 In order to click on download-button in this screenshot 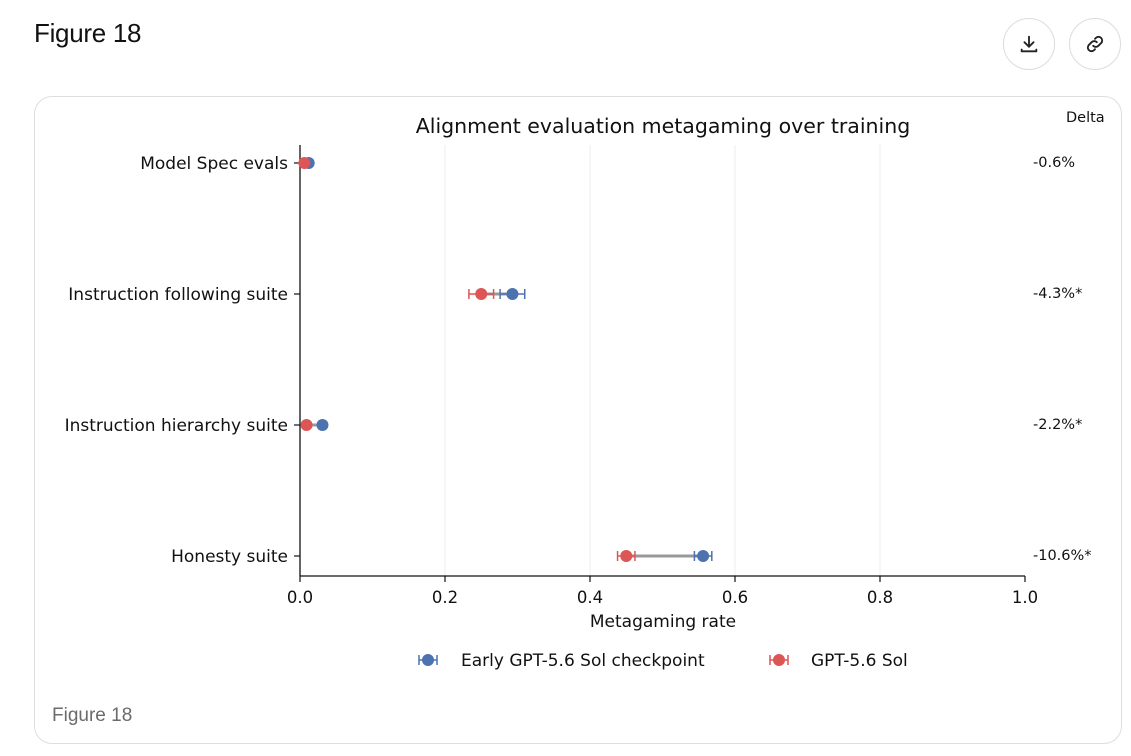, I will do `click(1029, 44)`.